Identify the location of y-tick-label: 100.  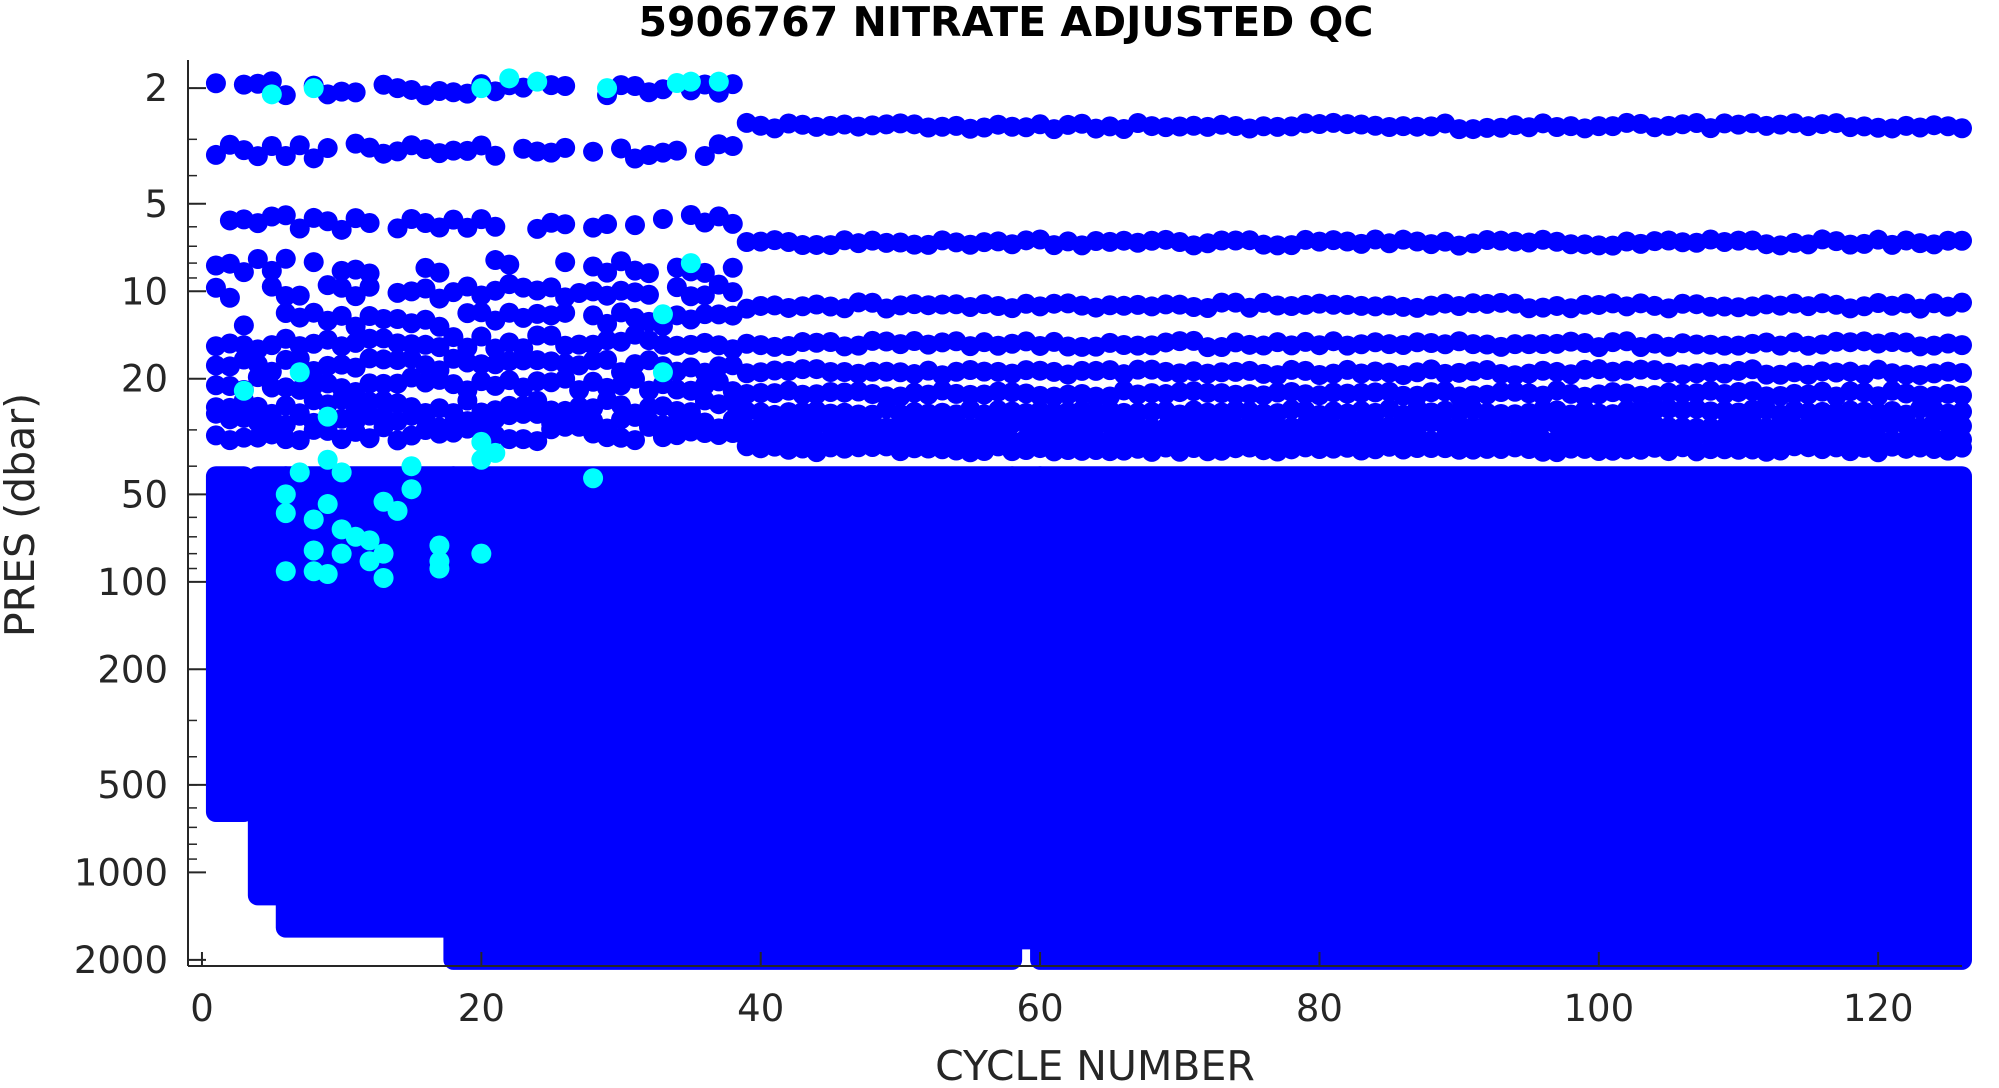
(132, 582).